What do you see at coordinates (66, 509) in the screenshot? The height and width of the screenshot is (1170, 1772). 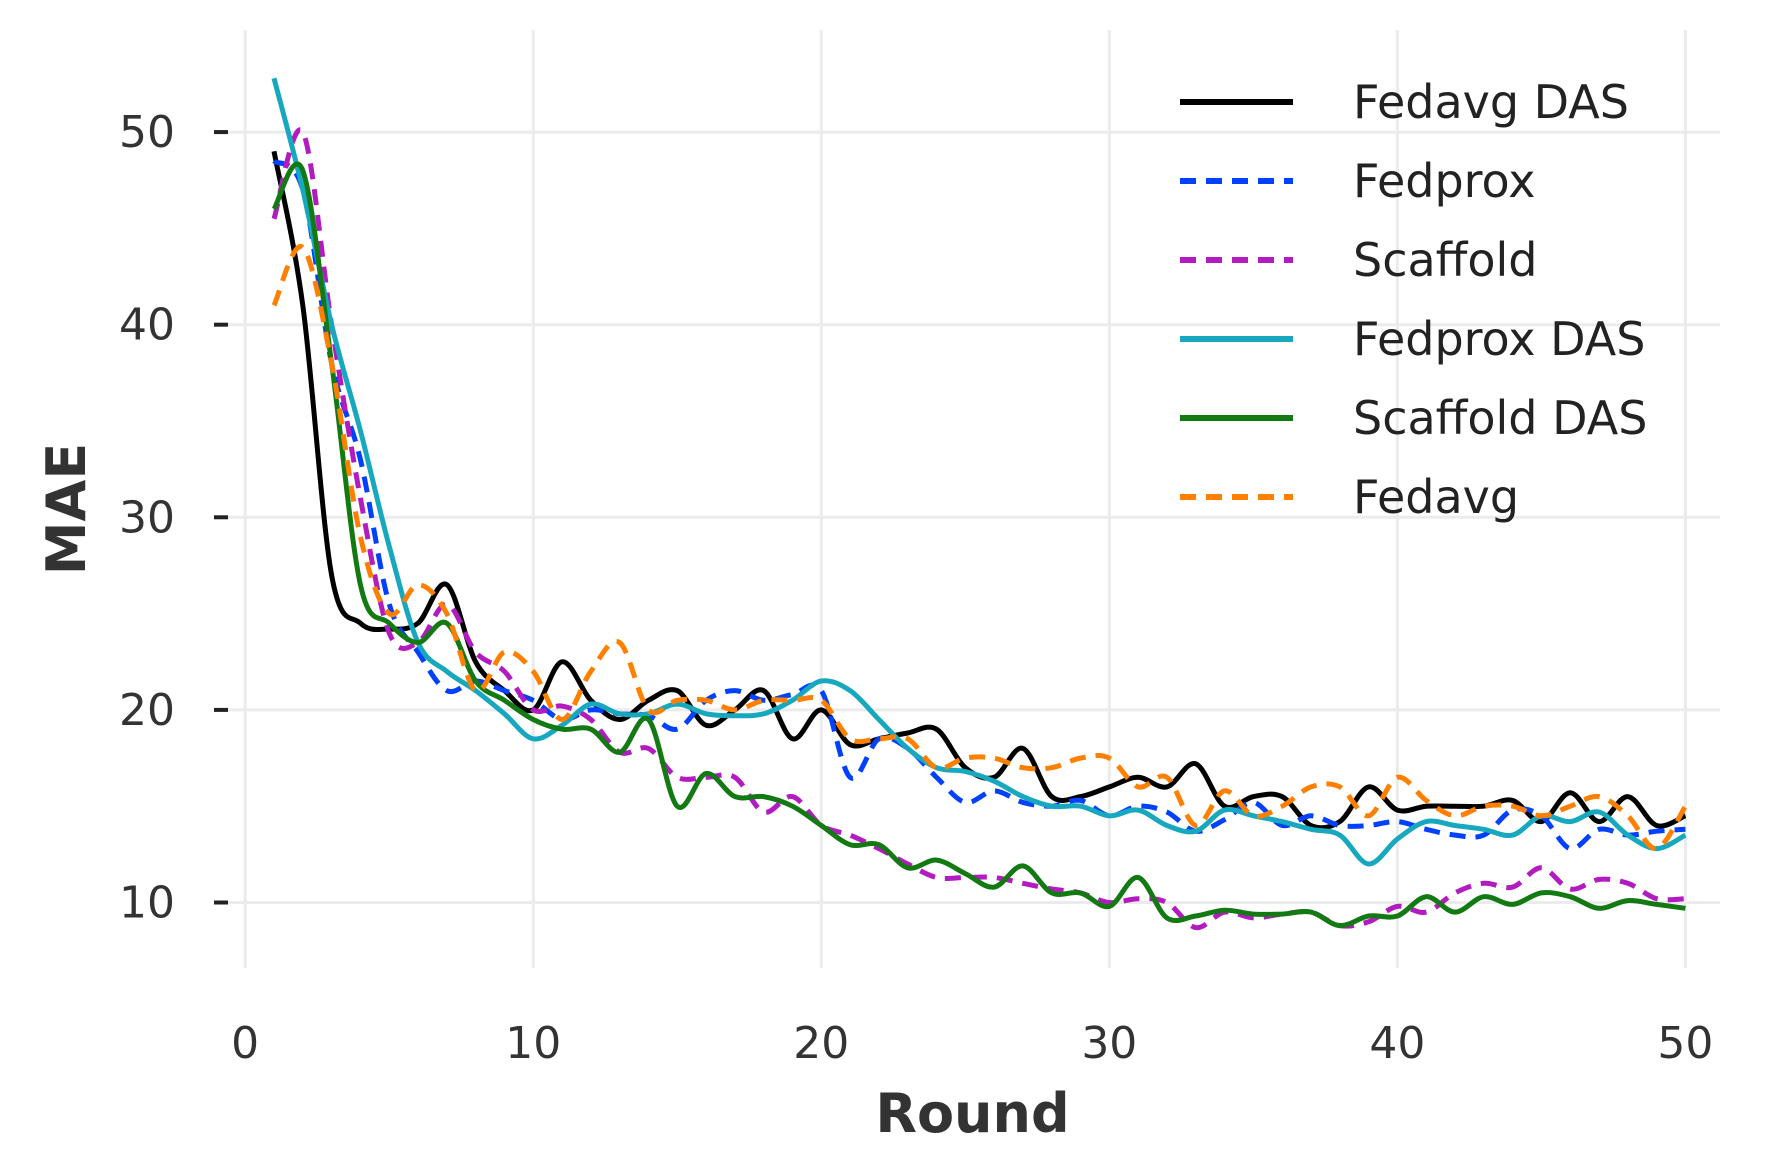 I see `y-axis-title: MAE` at bounding box center [66, 509].